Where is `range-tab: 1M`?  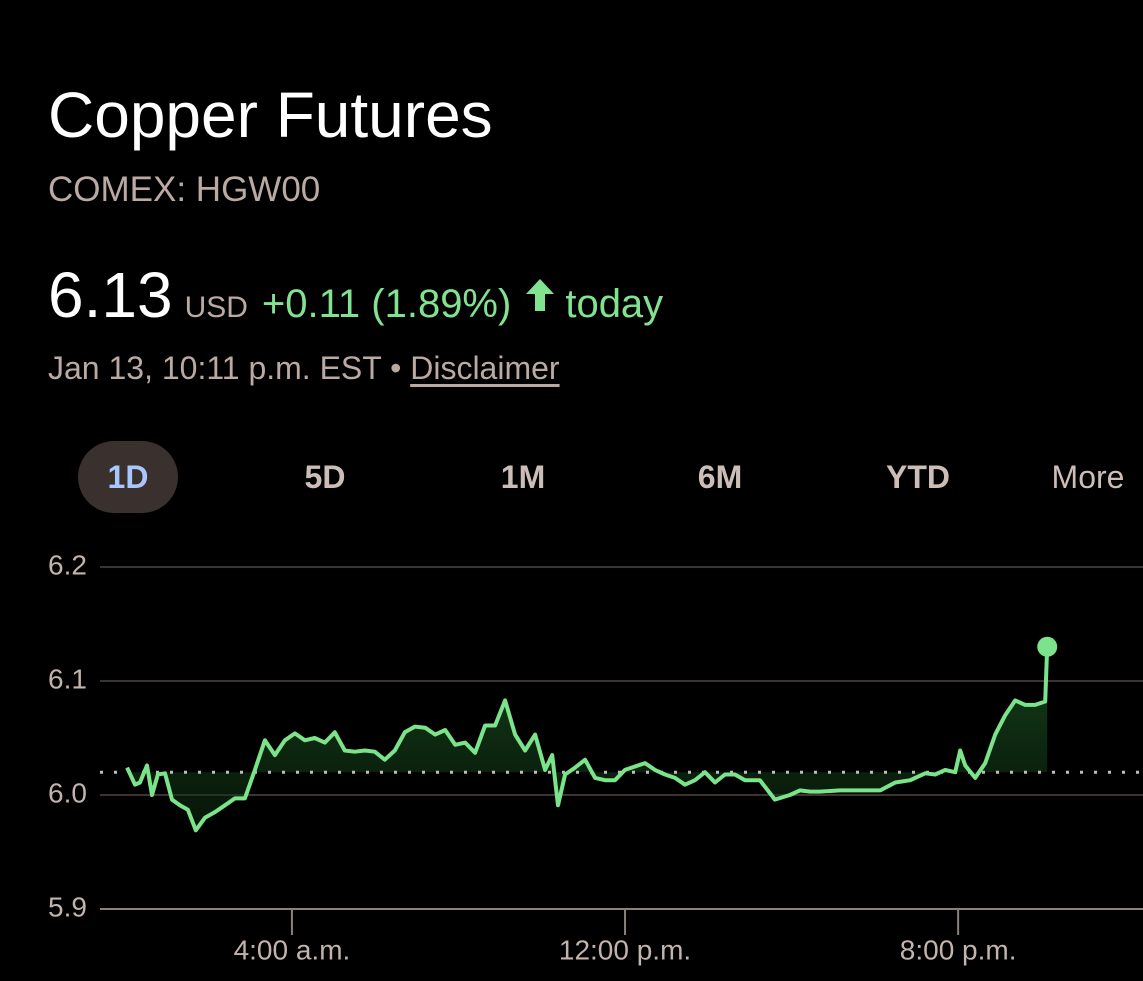
range-tab: 1M is located at coordinates (523, 477).